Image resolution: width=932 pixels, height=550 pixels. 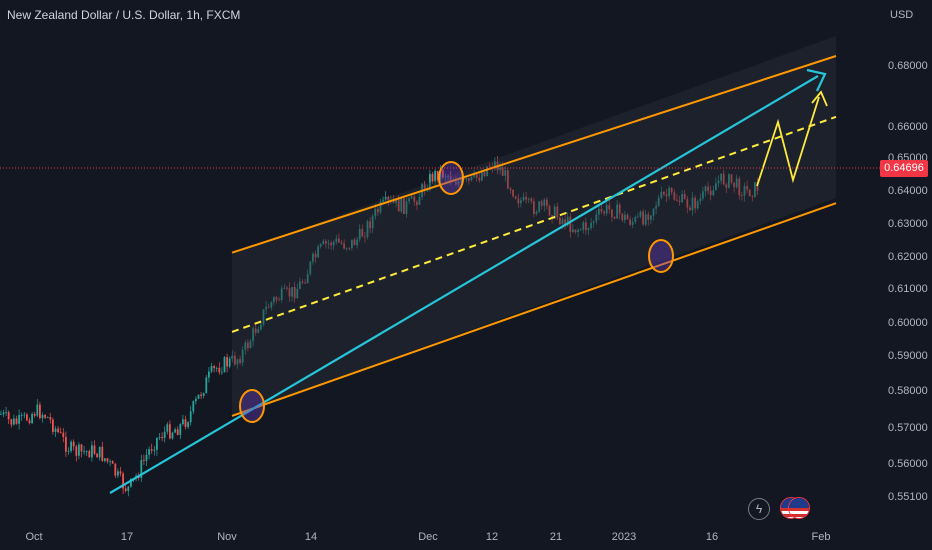 What do you see at coordinates (127, 537) in the screenshot?
I see `time-axis-tick: 17` at bounding box center [127, 537].